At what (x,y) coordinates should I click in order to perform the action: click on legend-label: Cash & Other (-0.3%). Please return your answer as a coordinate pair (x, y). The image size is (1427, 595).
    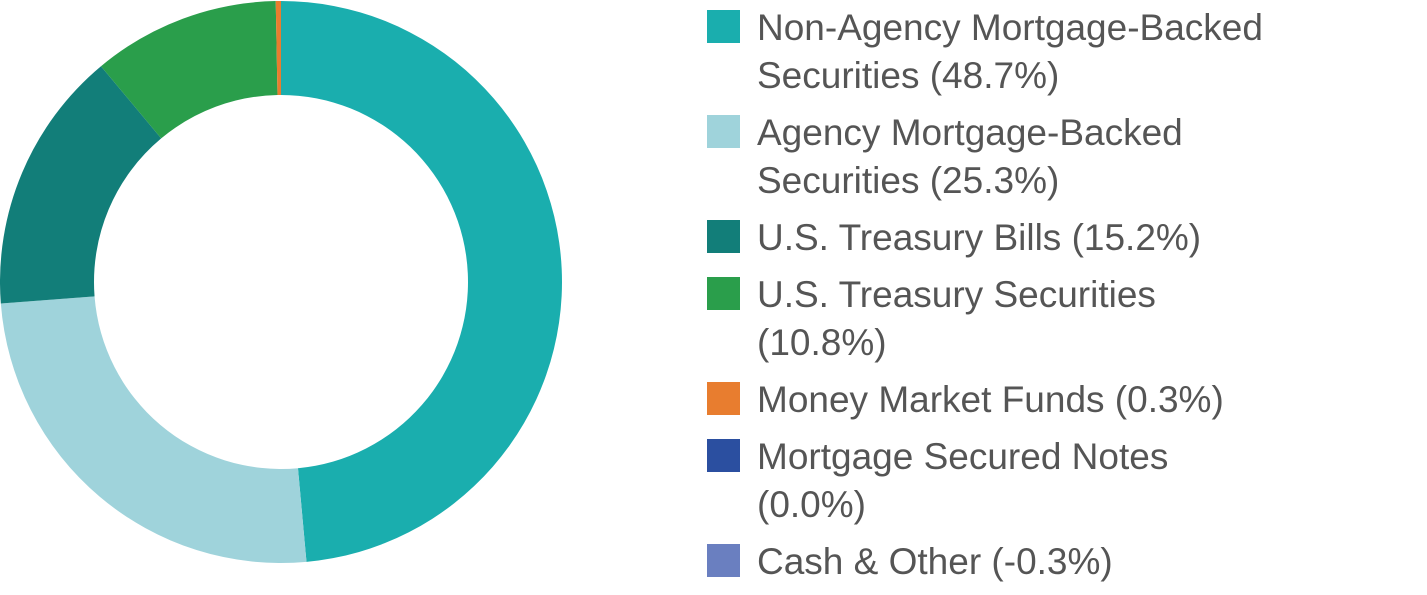
    Looking at the image, I should click on (935, 561).